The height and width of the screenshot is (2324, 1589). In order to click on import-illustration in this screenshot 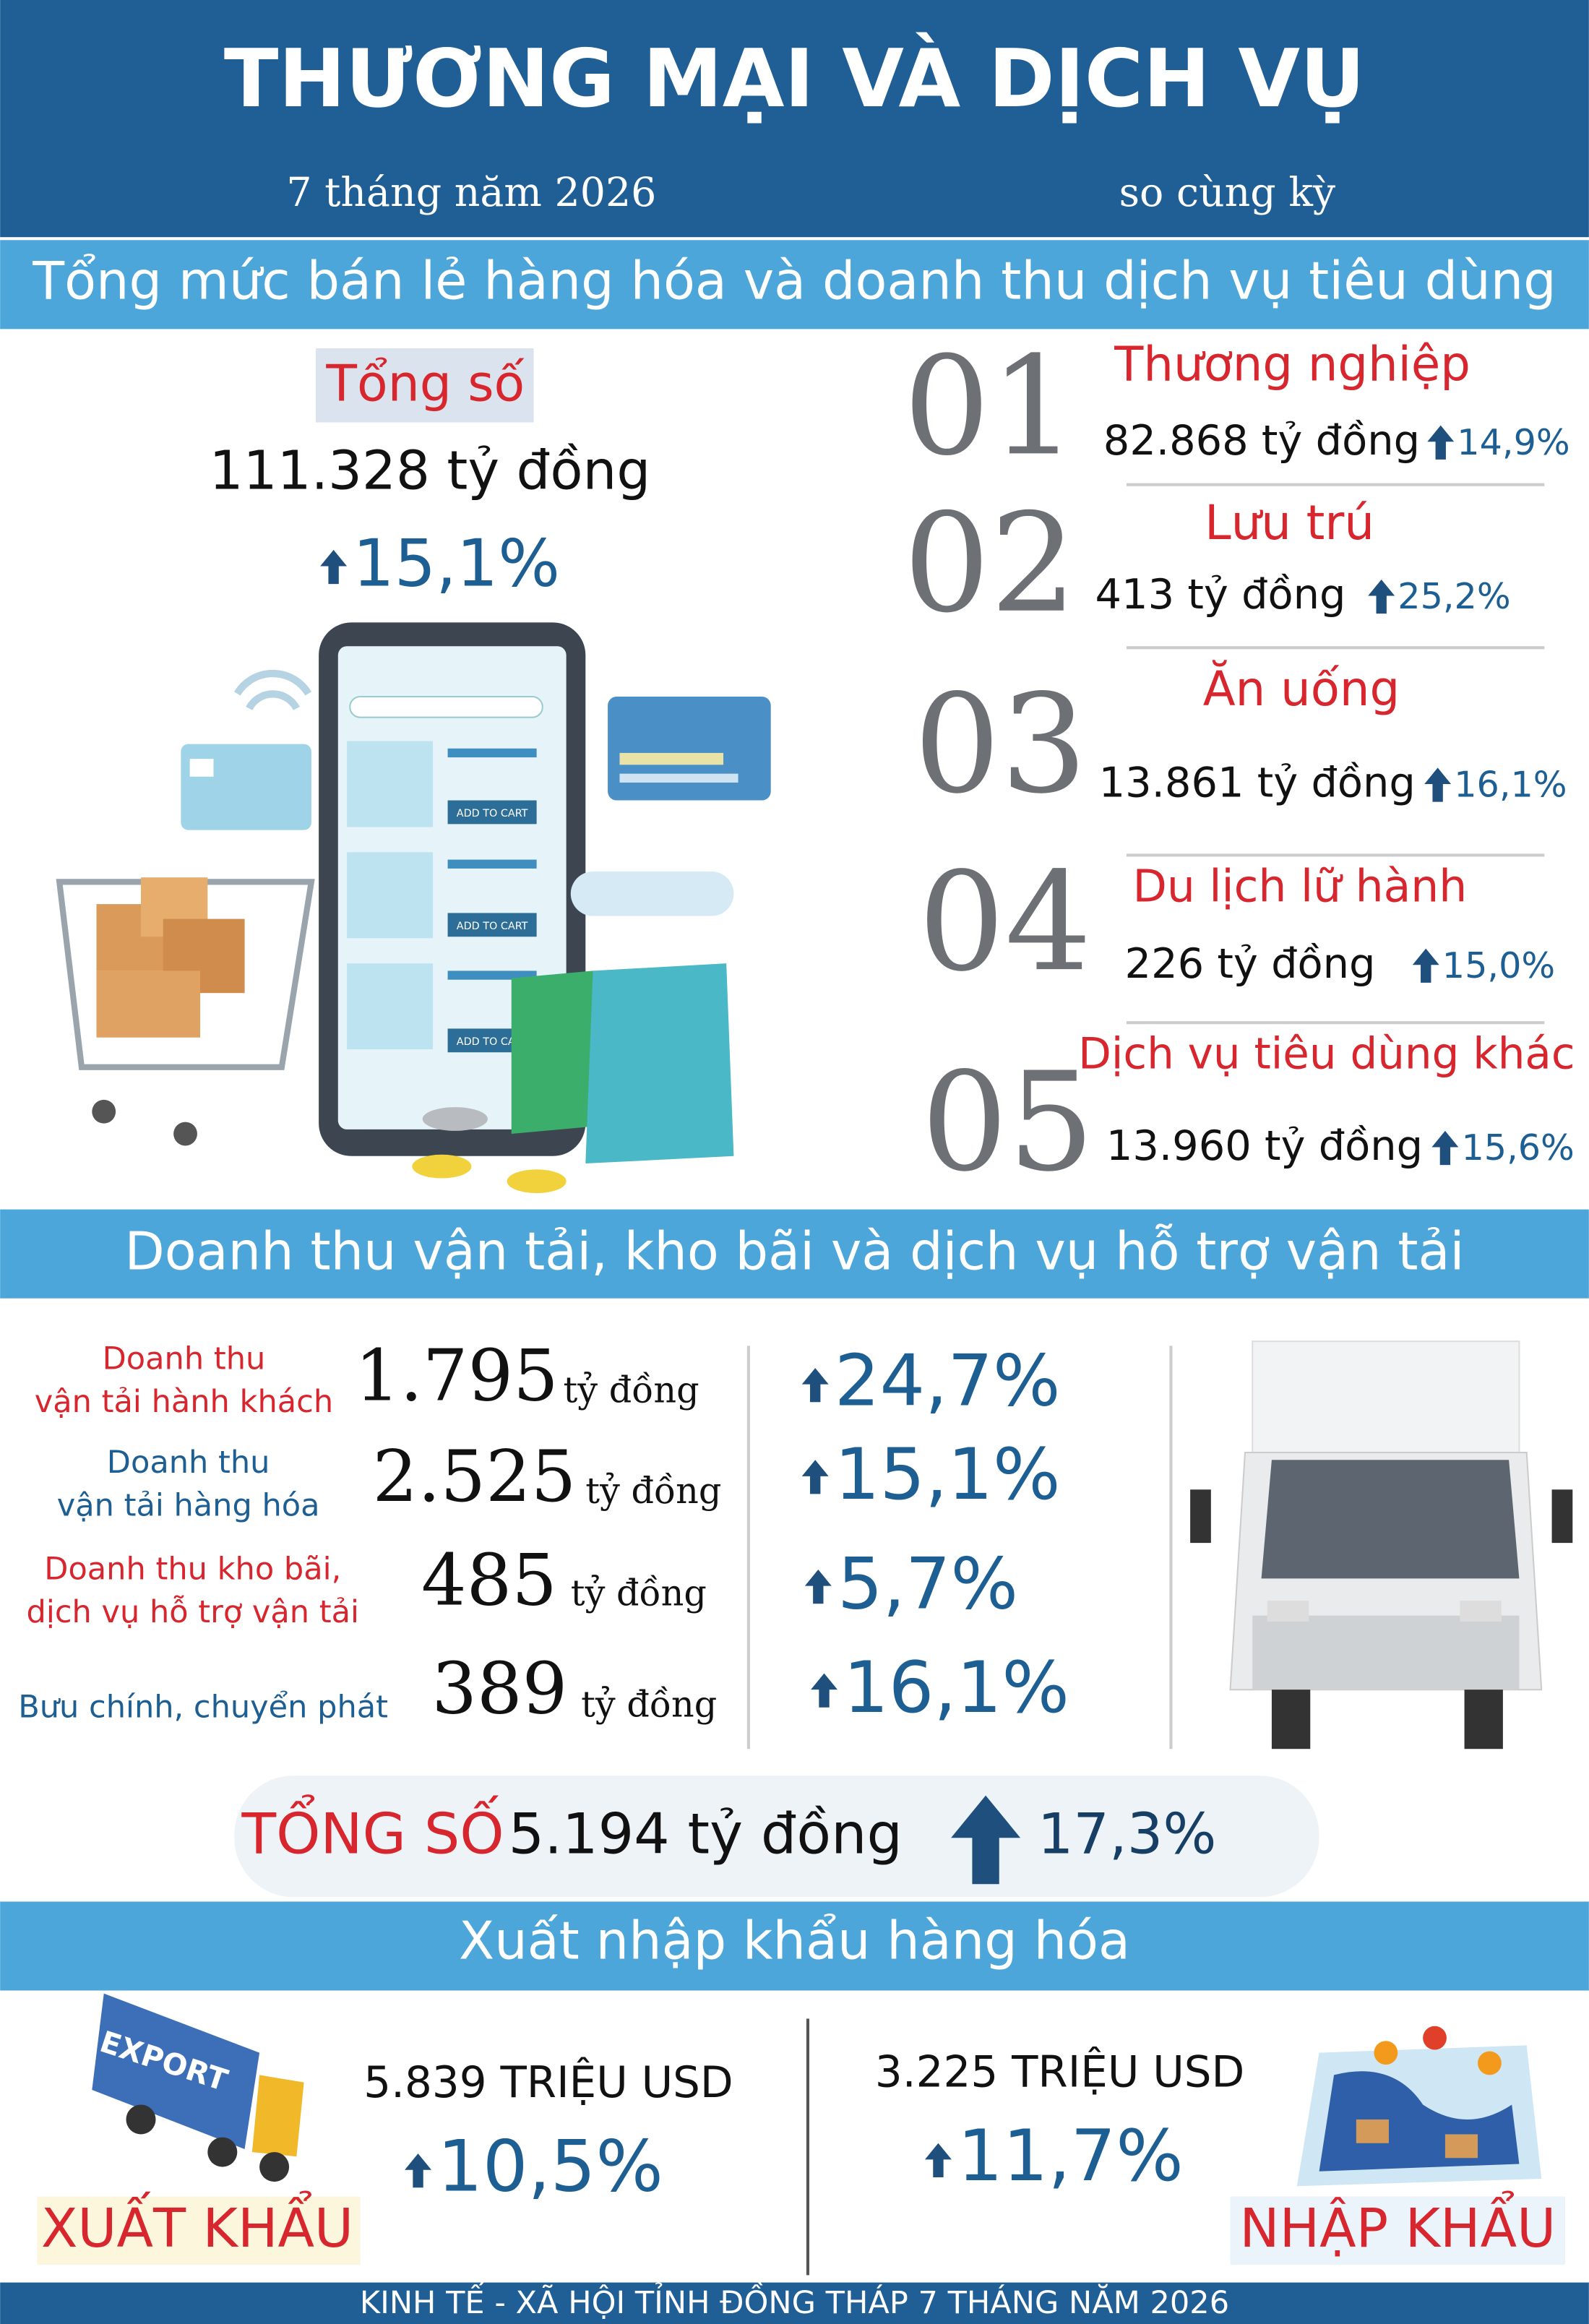, I will do `click(1419, 2106)`.